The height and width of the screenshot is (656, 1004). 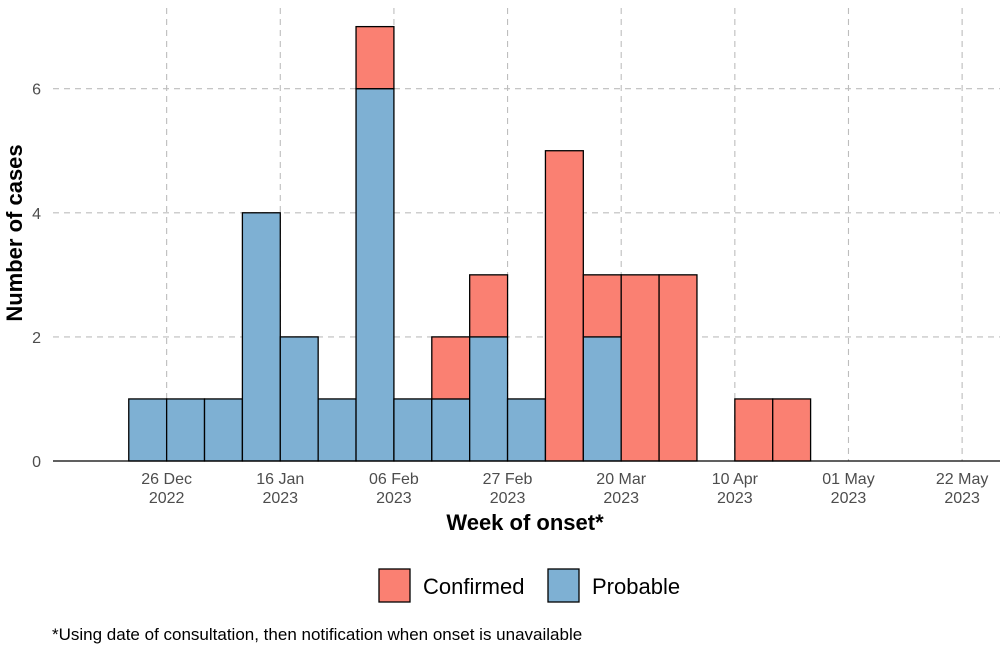 I want to click on legend-label-confirmed: Confirmed, so click(x=473, y=586).